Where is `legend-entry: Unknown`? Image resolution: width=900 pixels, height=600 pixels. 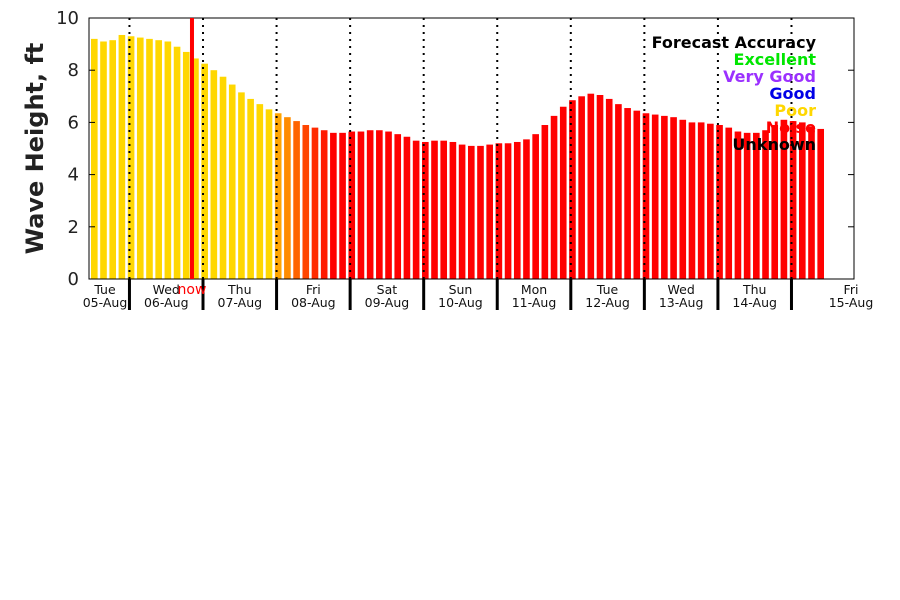
legend-entry: Unknown is located at coordinates (774, 144).